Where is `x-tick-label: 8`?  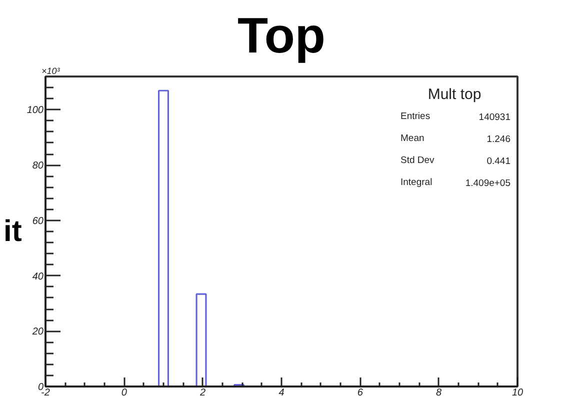 x-tick-label: 8 is located at coordinates (439, 393).